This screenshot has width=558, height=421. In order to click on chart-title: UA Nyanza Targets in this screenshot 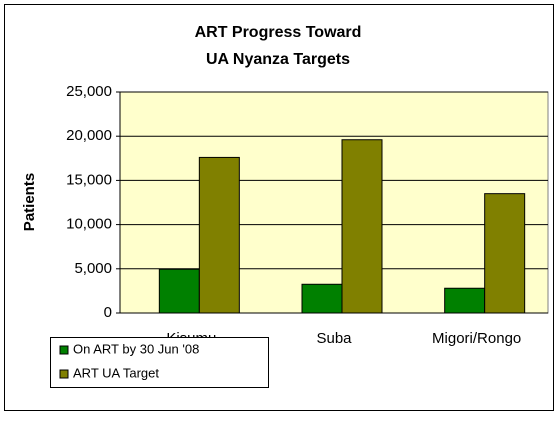, I will do `click(278, 59)`.